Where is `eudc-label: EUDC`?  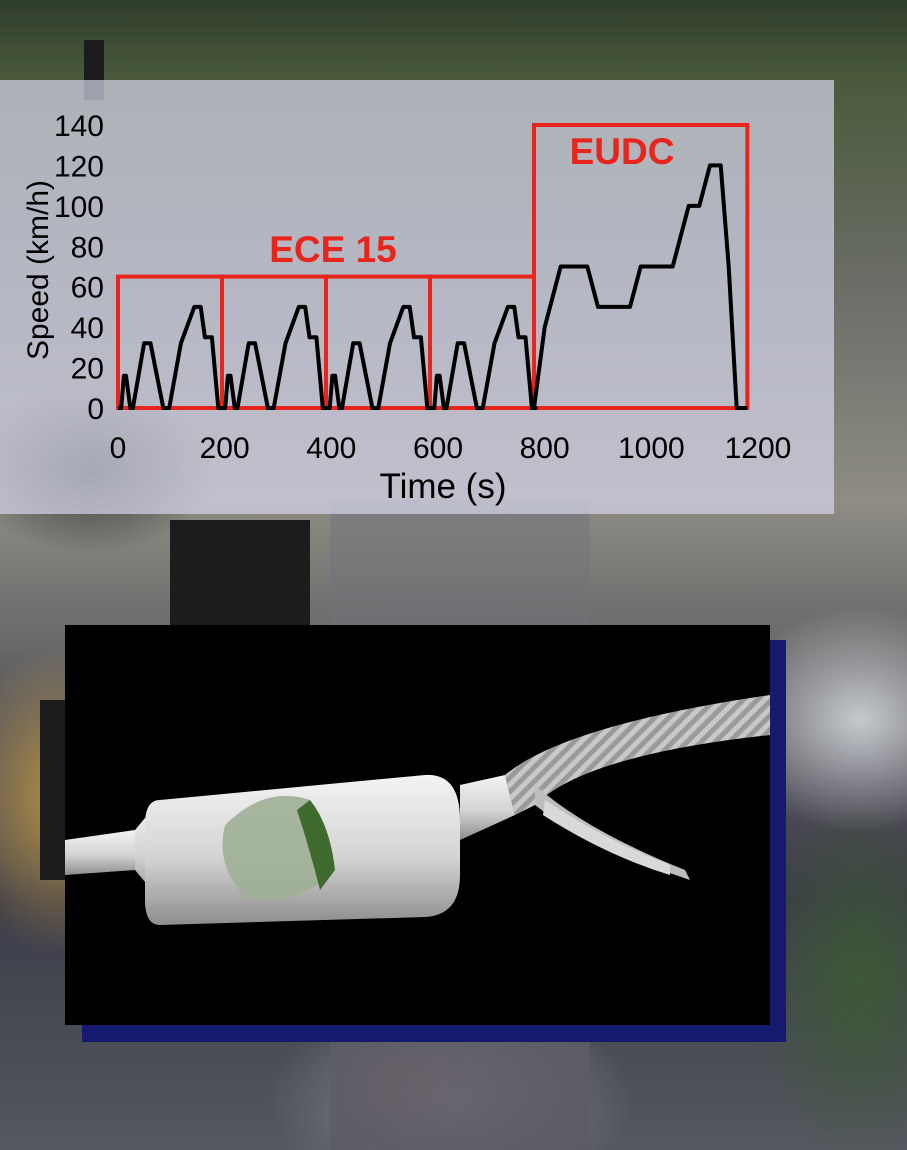
eudc-label: EUDC is located at coordinates (622, 151).